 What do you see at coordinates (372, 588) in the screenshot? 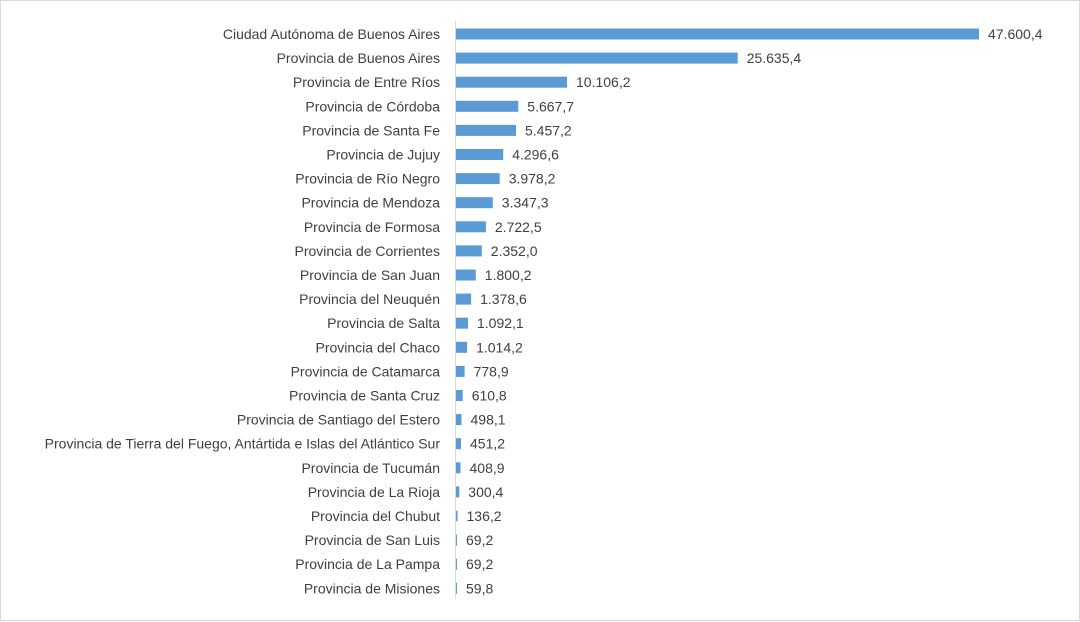
I see `category-label: Provincia de Misiones` at bounding box center [372, 588].